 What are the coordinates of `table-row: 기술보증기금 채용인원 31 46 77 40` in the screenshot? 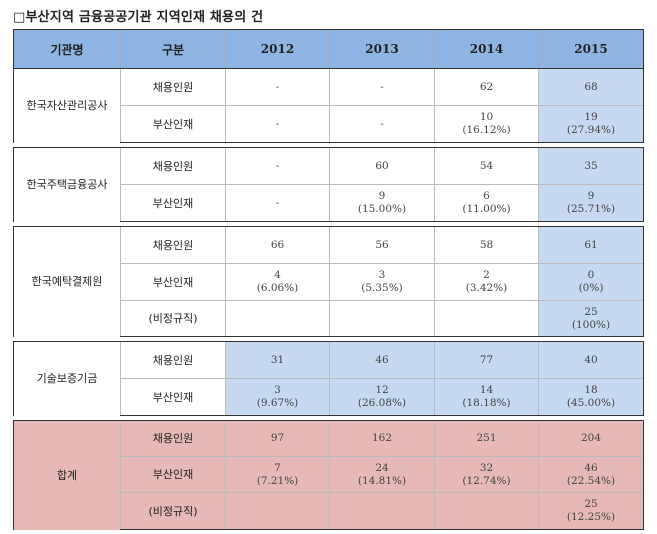 It's located at (328, 378).